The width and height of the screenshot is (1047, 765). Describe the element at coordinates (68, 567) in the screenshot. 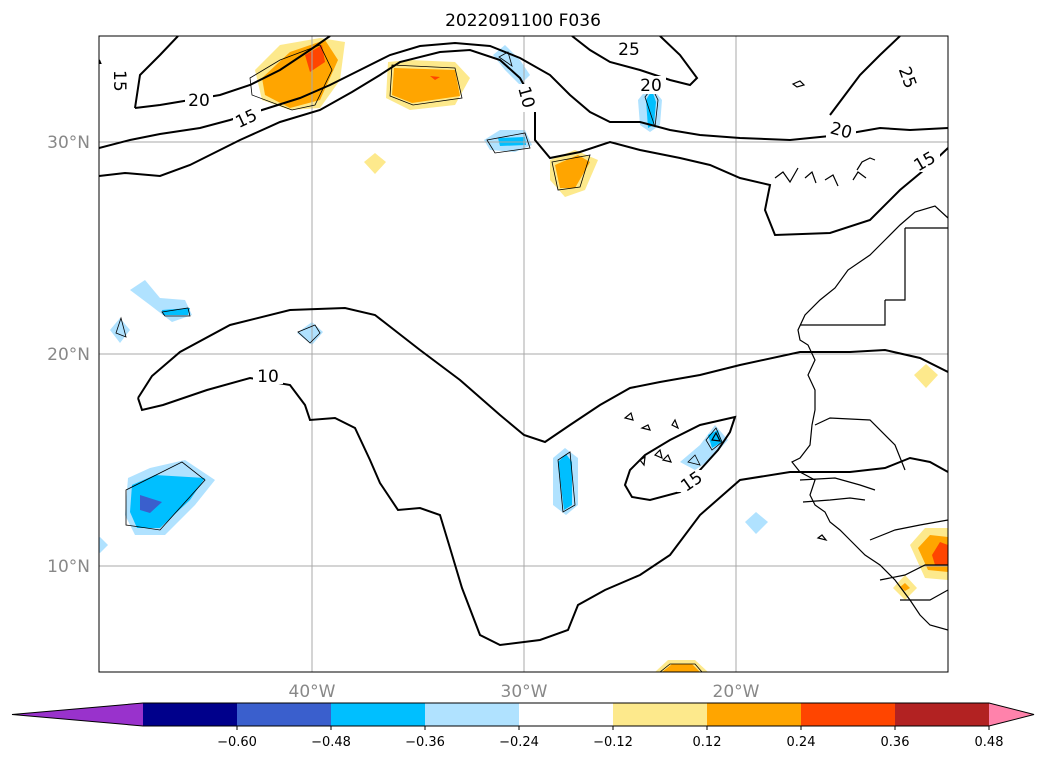

I see `lat-label: 10°N` at that location.